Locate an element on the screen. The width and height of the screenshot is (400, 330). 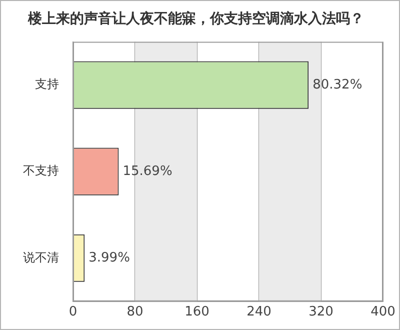
x-tick-label: 80 is located at coordinates (135, 312).